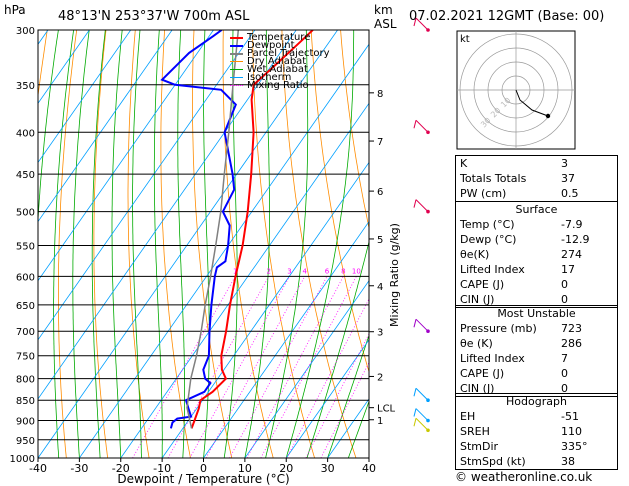 The image size is (629, 486). I want to click on pressure-tick-label: 750, so click(25, 357).